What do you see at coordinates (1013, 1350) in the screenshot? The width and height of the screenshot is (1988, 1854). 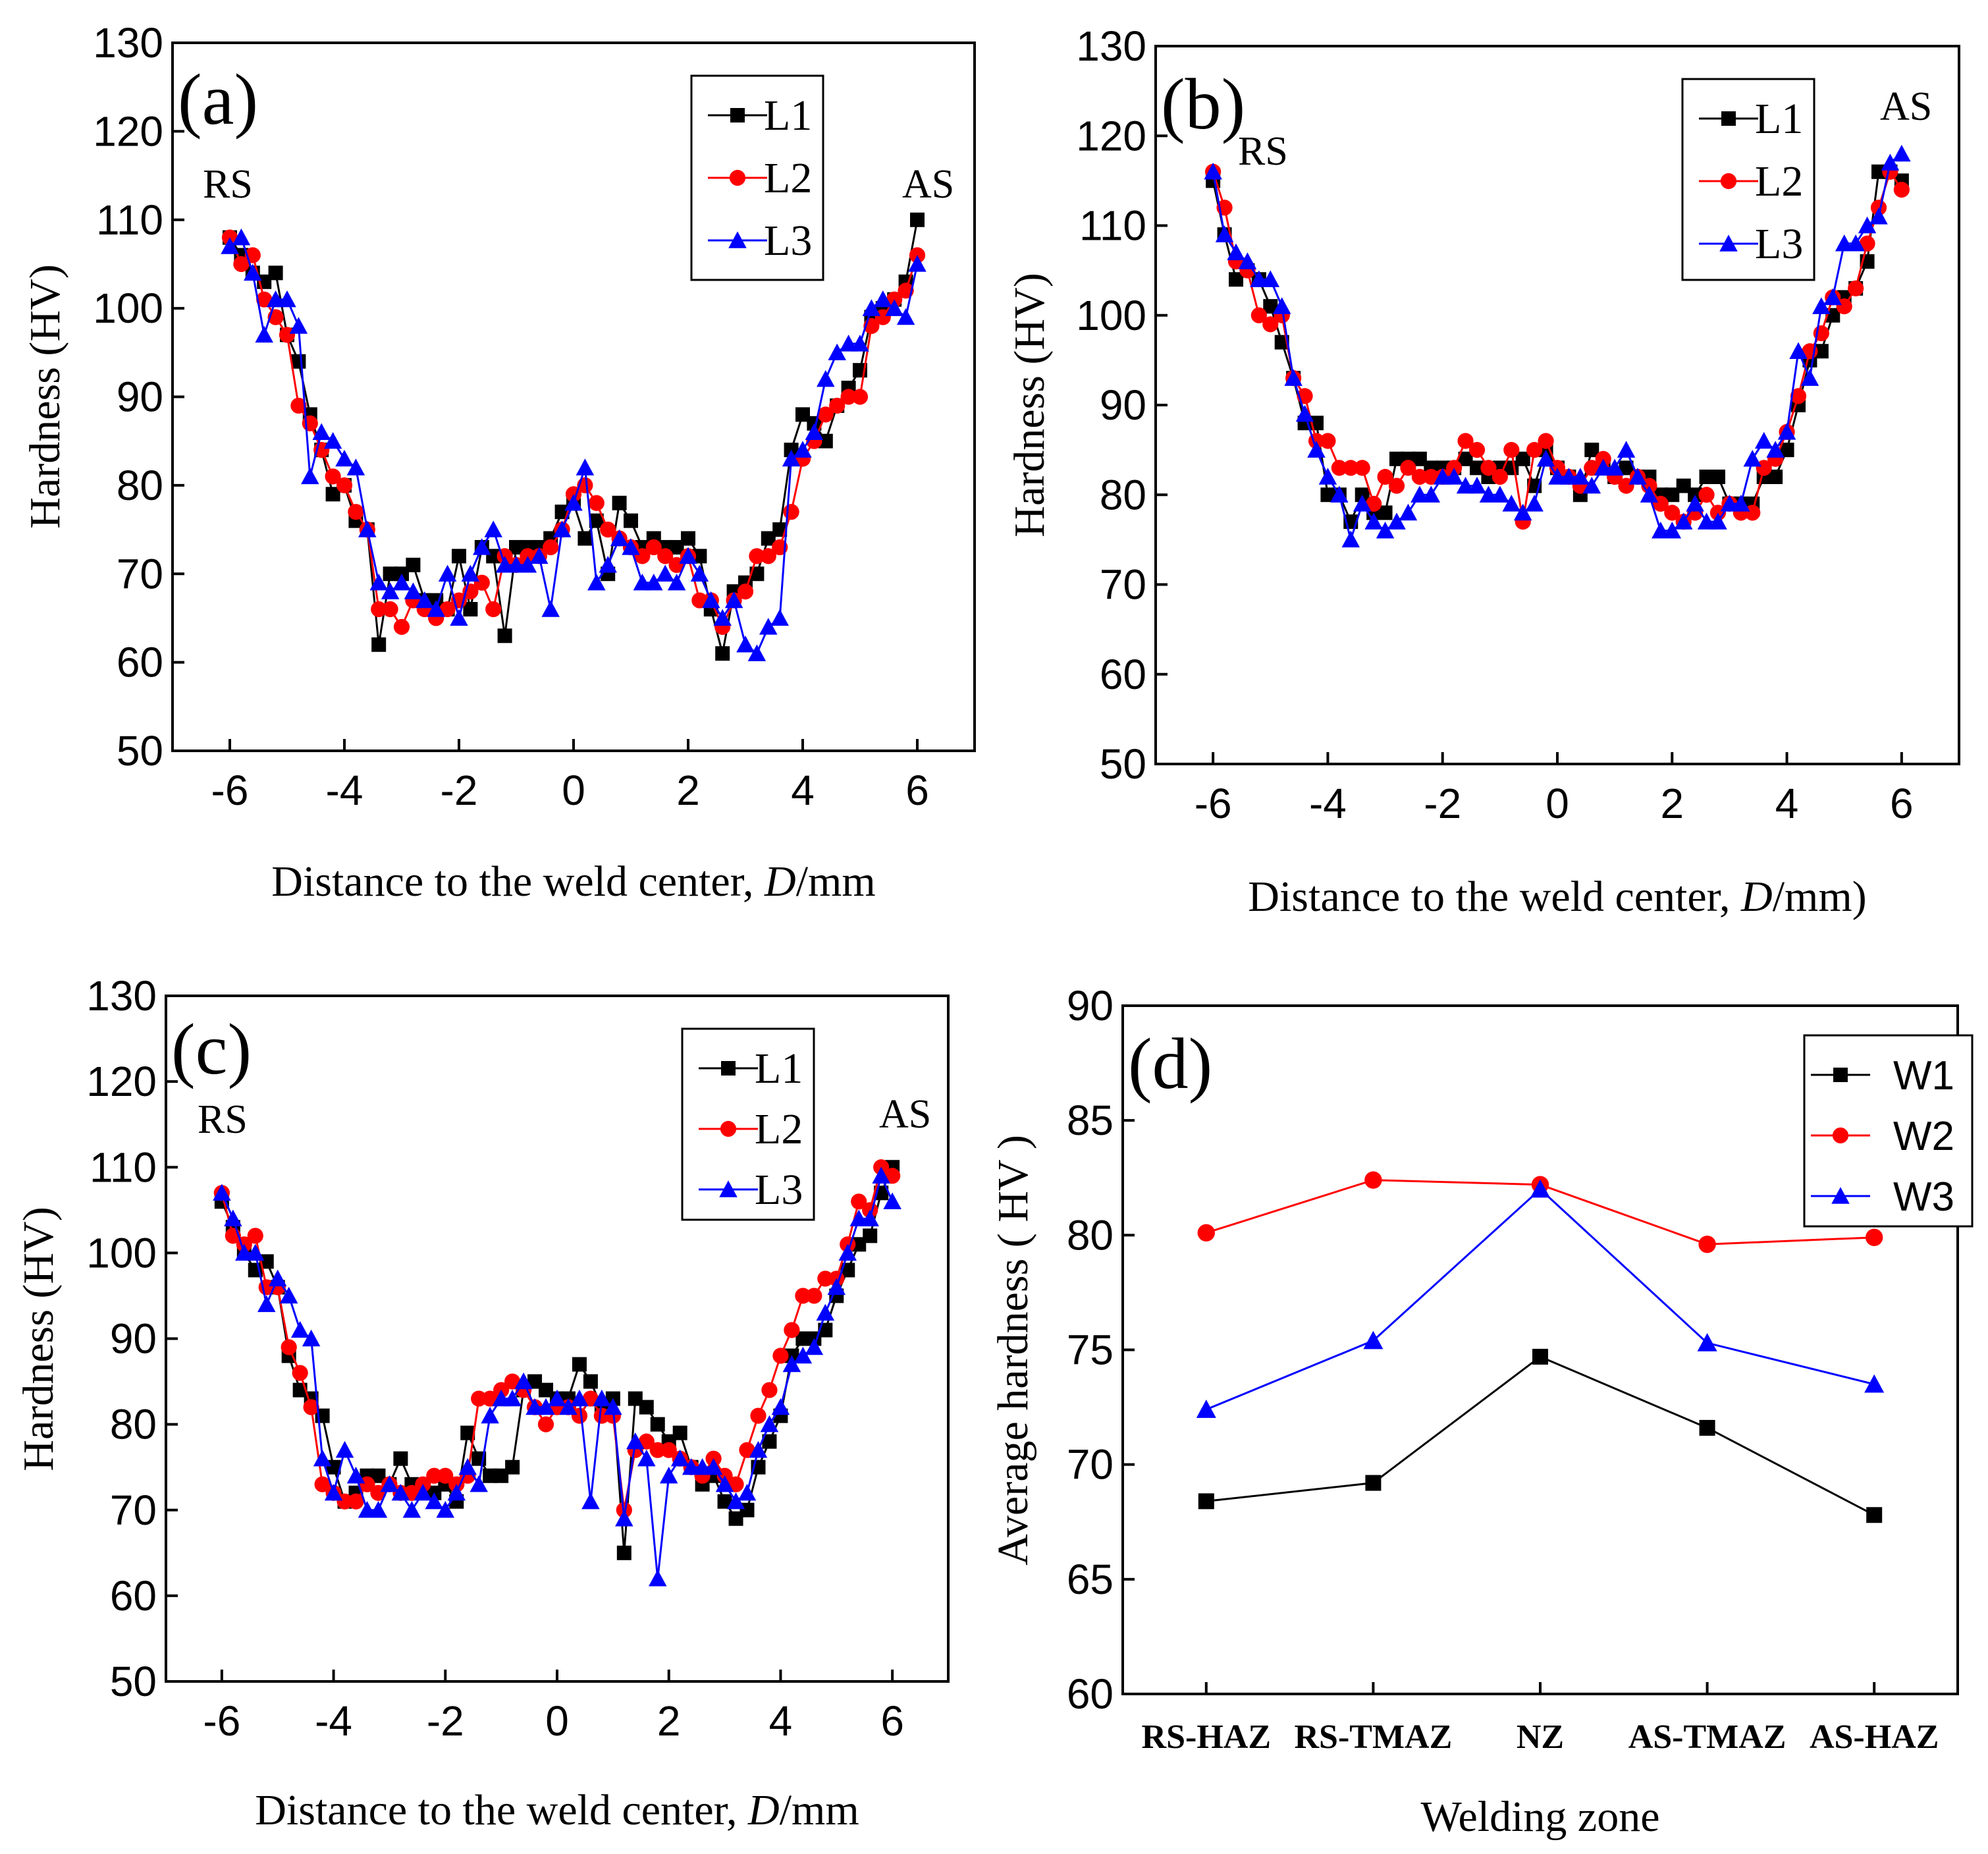 I see `y-axis-label-d: Average hardness ( HV )` at bounding box center [1013, 1350].